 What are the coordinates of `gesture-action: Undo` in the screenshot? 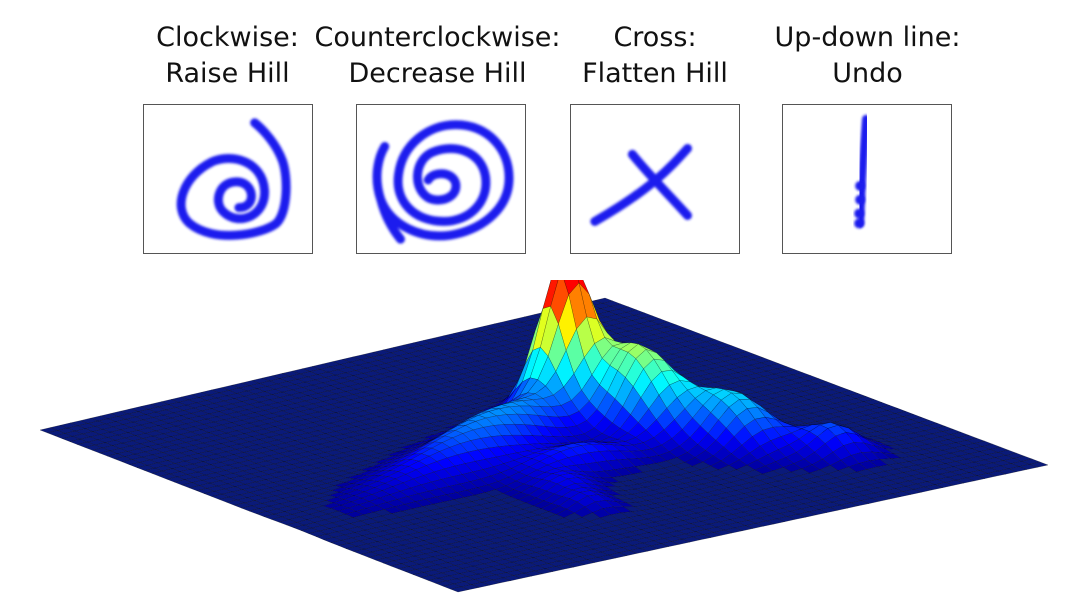 It's located at (867, 73).